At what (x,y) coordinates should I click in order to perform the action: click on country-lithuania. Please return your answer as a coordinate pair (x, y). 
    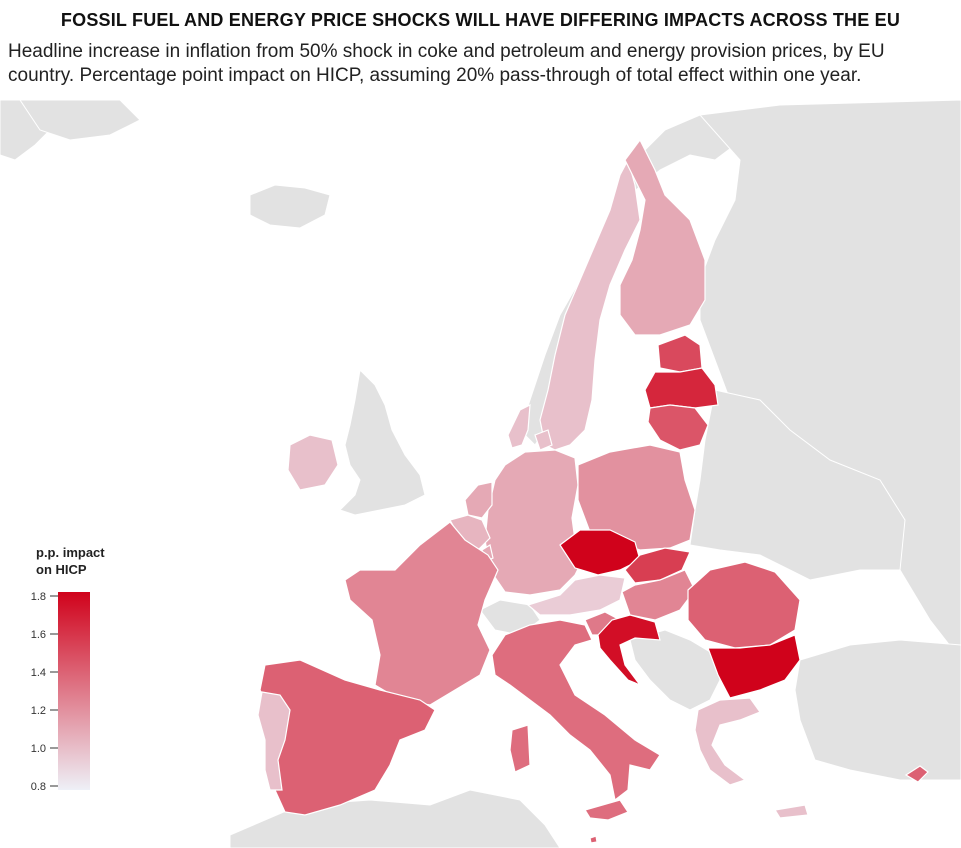
    Looking at the image, I should click on (678, 427).